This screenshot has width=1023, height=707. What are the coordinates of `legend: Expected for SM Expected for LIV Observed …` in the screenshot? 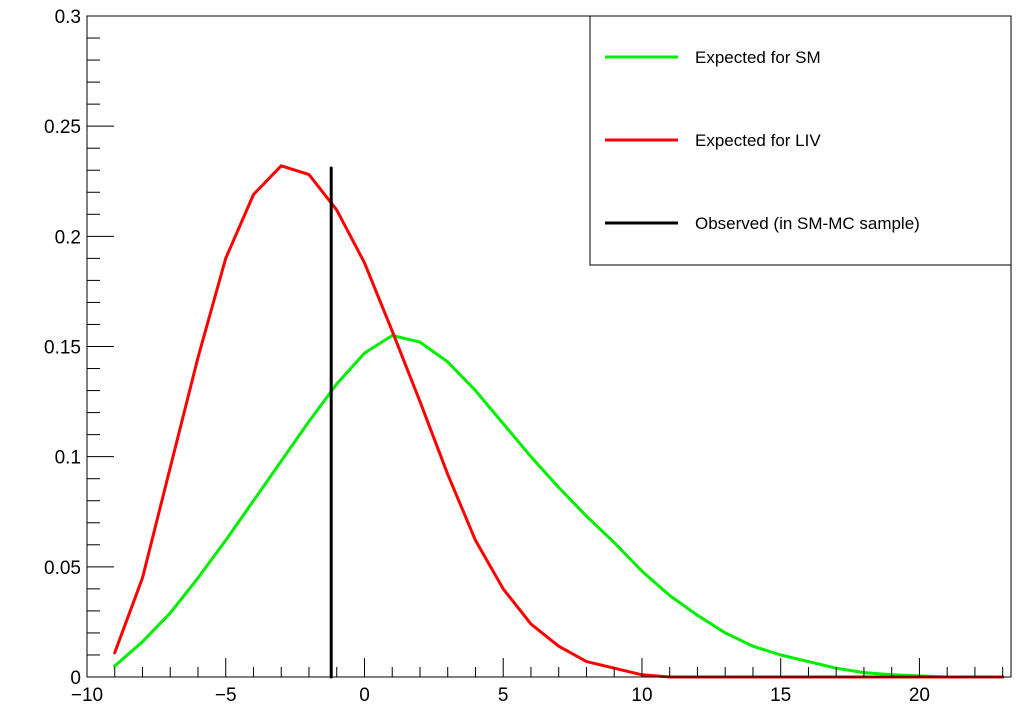 It's located at (800, 140).